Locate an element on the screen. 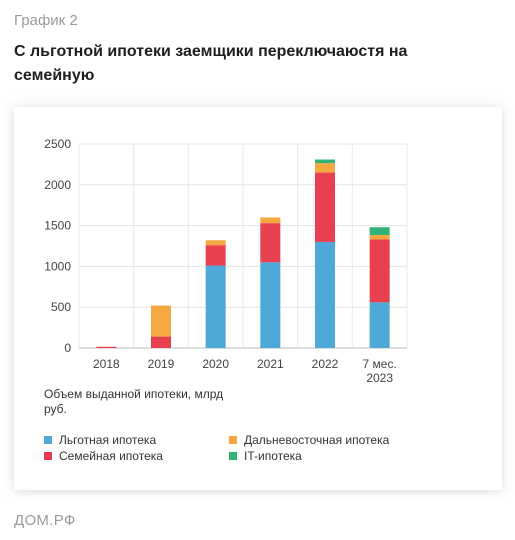 The height and width of the screenshot is (540, 515). source-label: ДОМ.РФ is located at coordinates (45, 520).